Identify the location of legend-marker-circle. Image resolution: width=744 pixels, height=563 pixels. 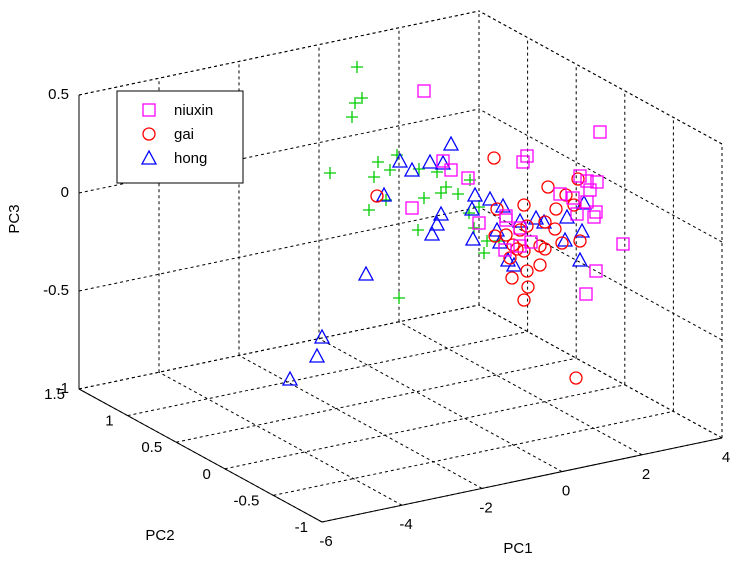
(149, 134).